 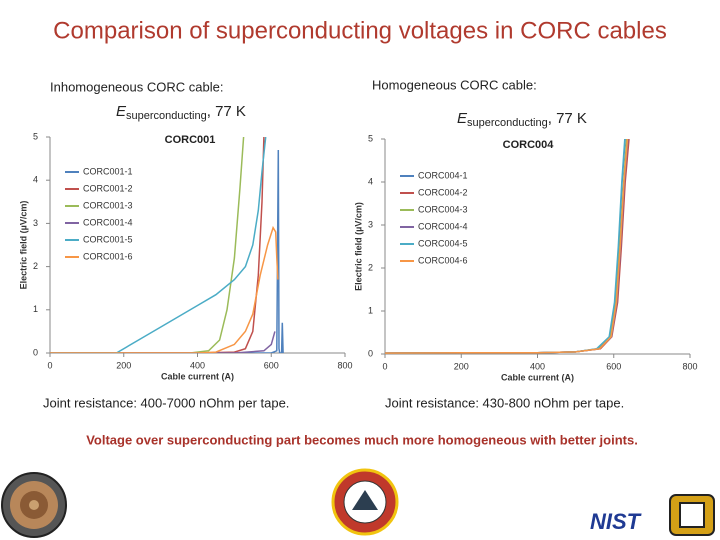 I want to click on chart-title: CORC001, so click(x=190, y=140).